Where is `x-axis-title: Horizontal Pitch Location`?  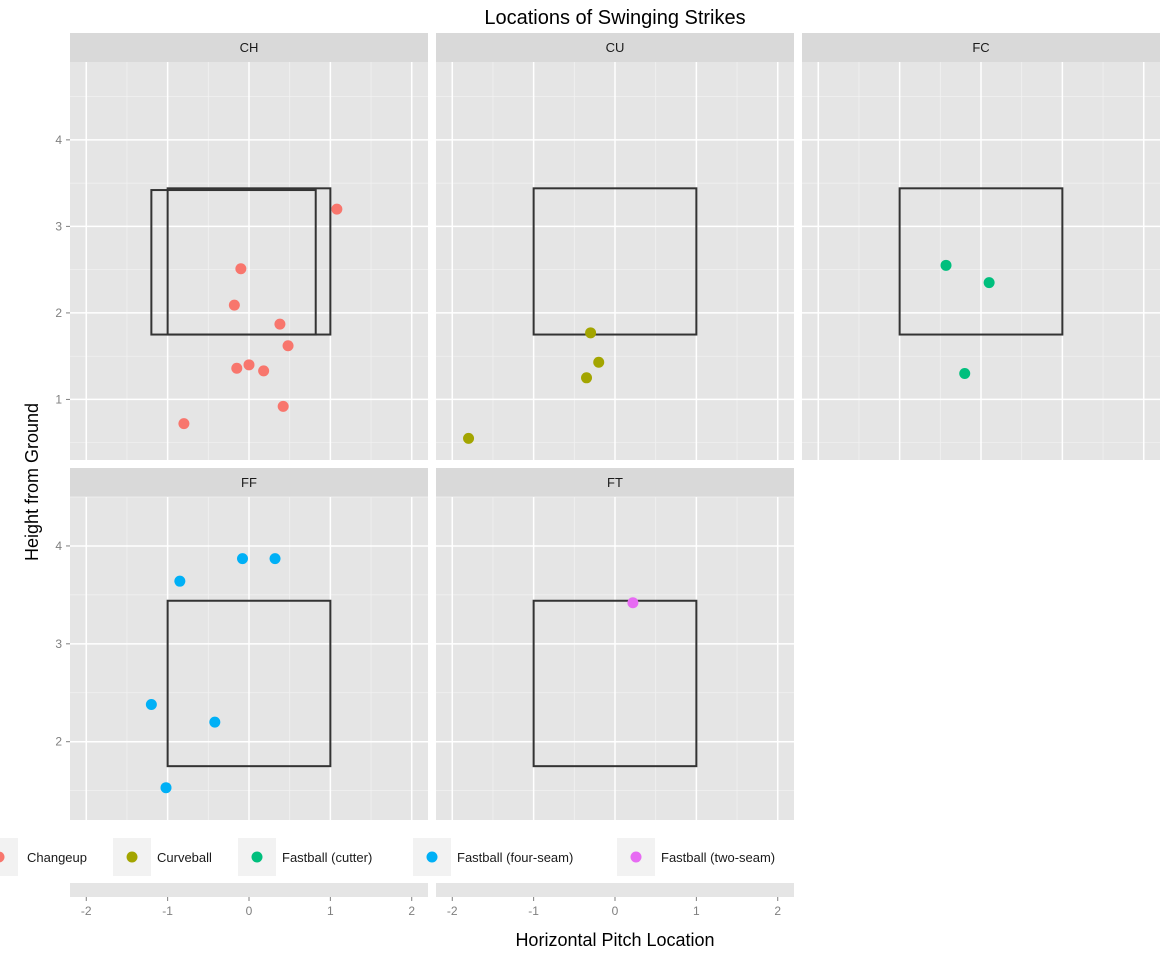 x-axis-title: Horizontal Pitch Location is located at coordinates (614, 940).